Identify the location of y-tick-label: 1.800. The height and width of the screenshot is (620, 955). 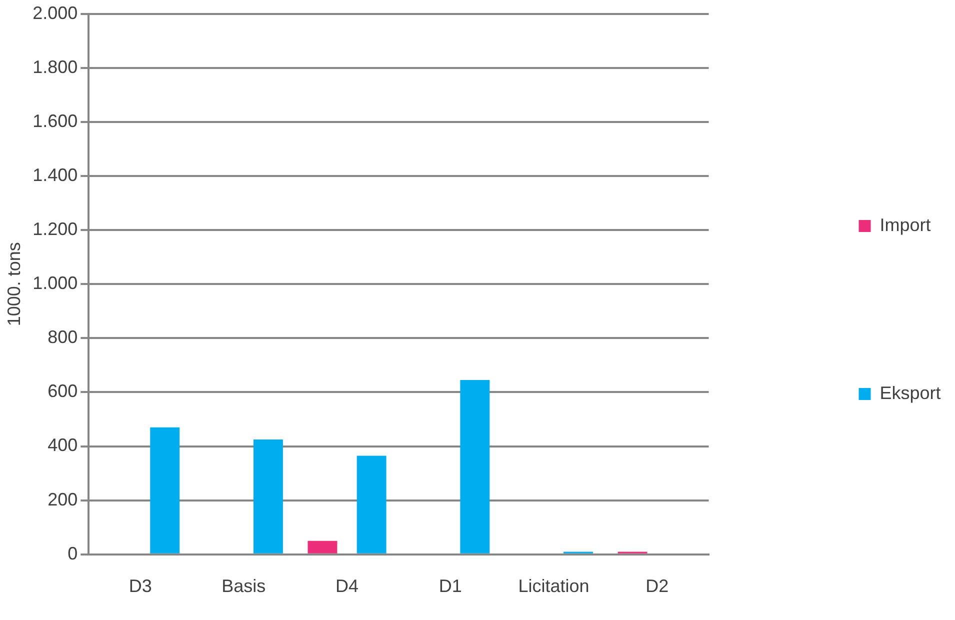
(55, 66).